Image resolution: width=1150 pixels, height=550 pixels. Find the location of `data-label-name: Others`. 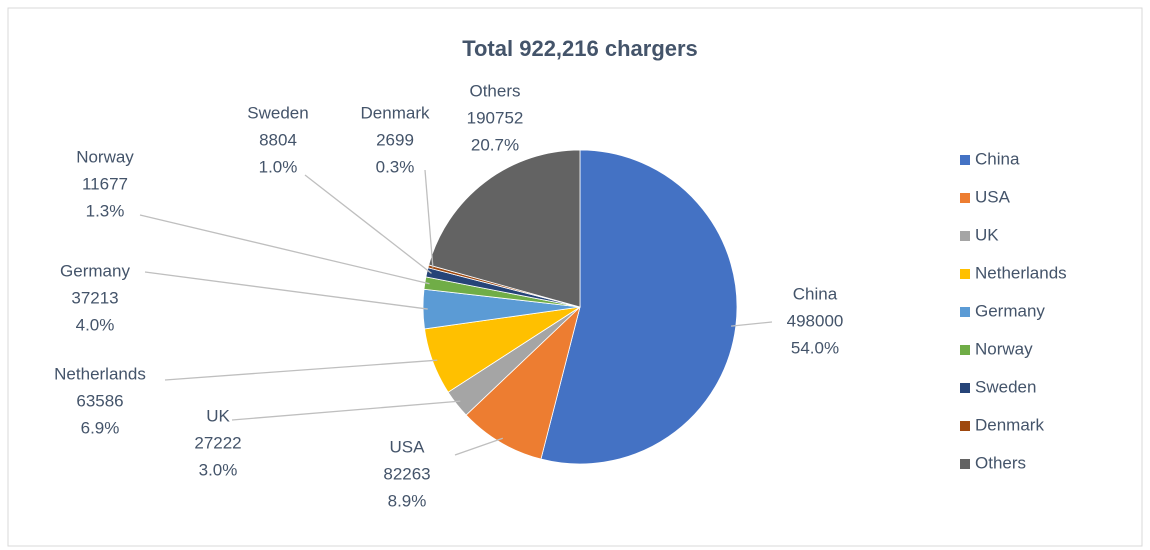

data-label-name: Others is located at coordinates (494, 90).